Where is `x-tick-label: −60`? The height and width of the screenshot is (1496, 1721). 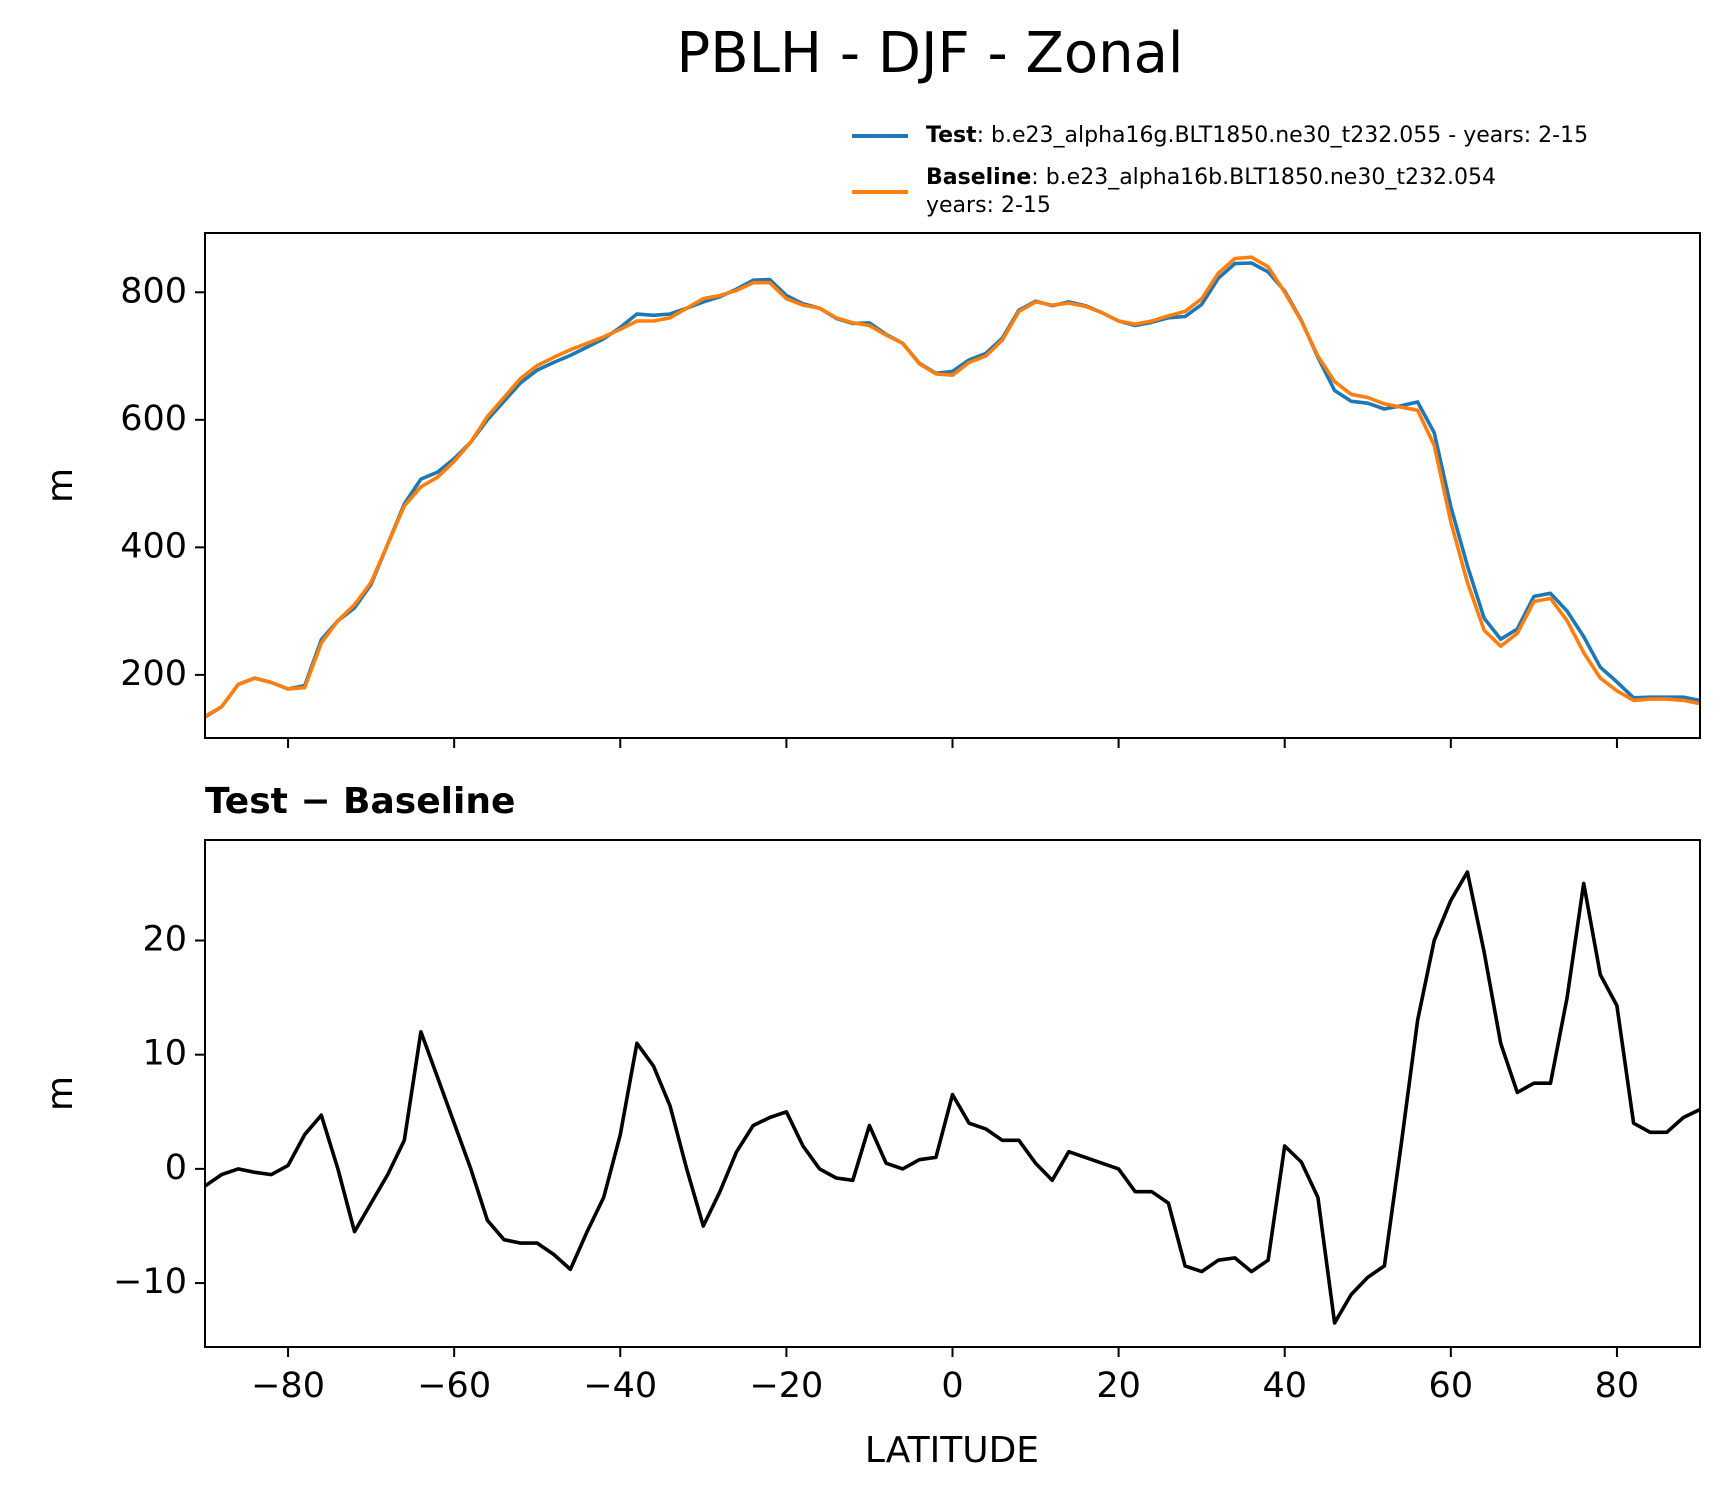
x-tick-label: −60 is located at coordinates (454, 1386).